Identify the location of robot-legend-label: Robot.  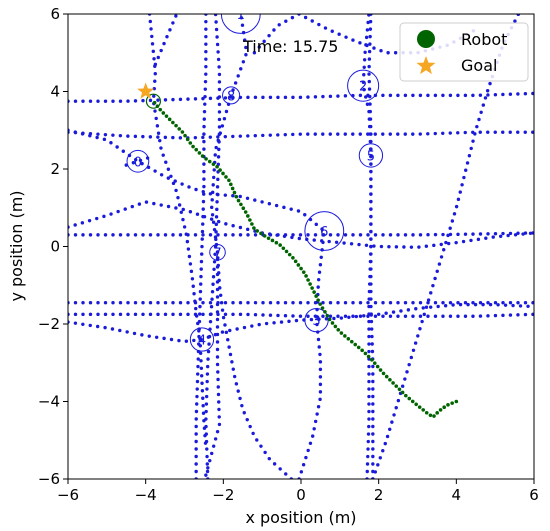
(484, 39).